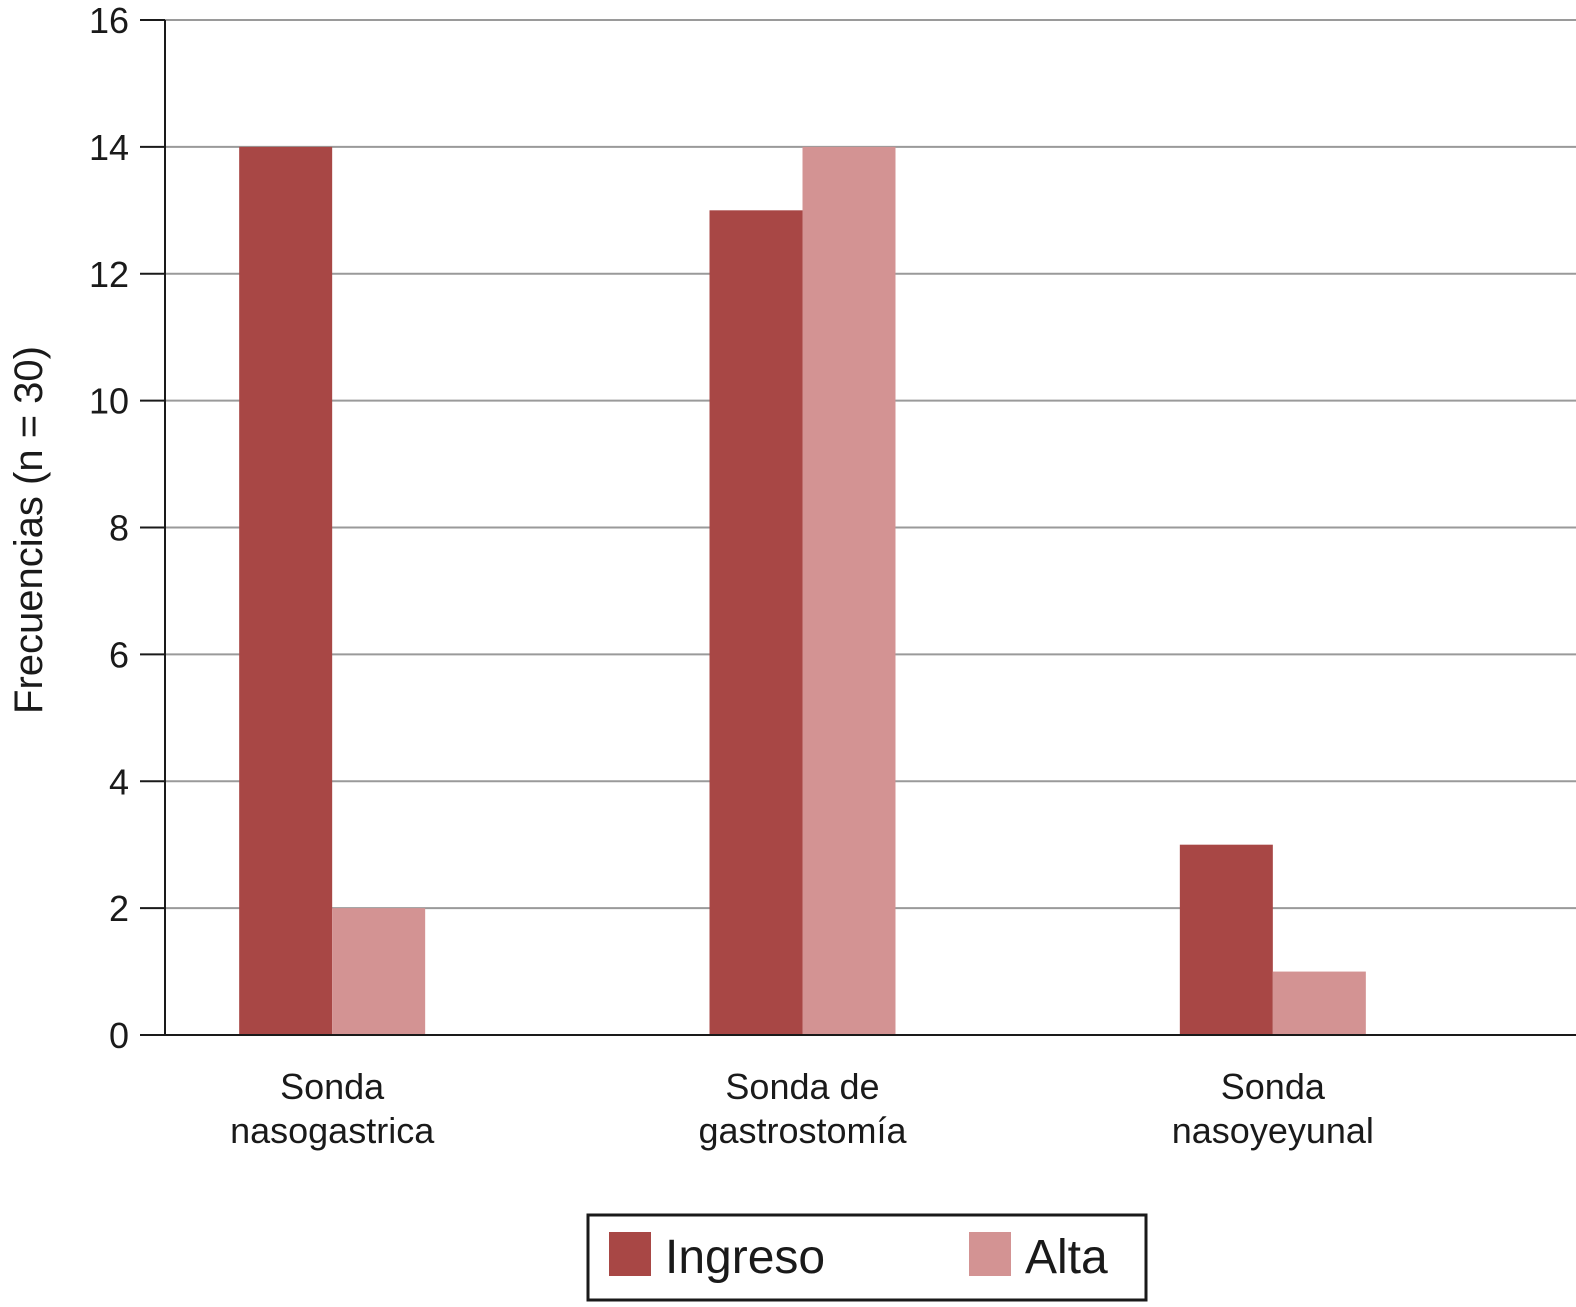 This screenshot has height=1307, width=1576. Describe the element at coordinates (119, 908) in the screenshot. I see `y-tick-label: 2` at that location.